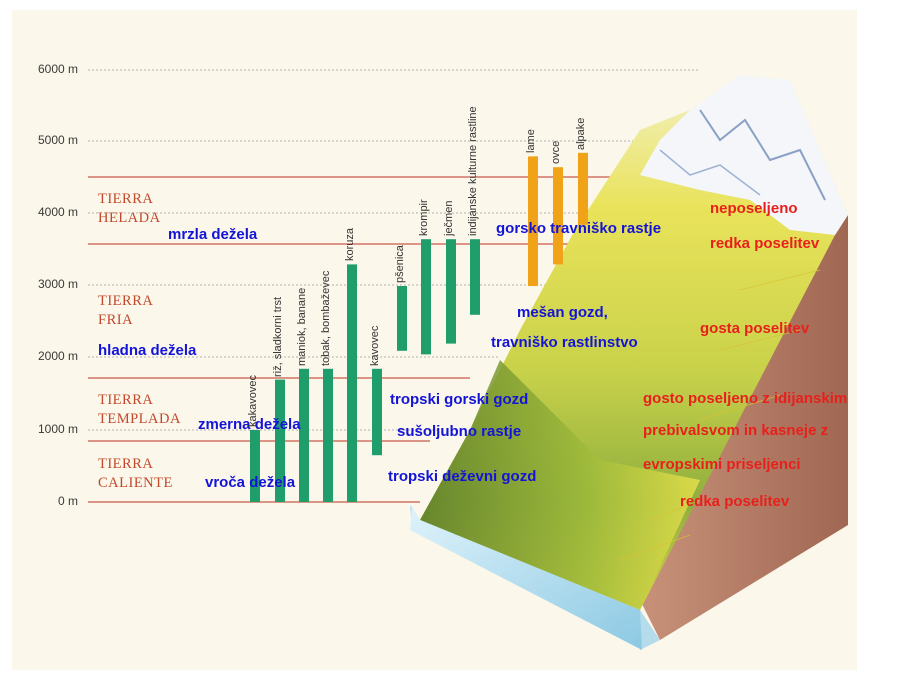  I want to click on label-hladna-dezela: hladna dežela, so click(147, 350).